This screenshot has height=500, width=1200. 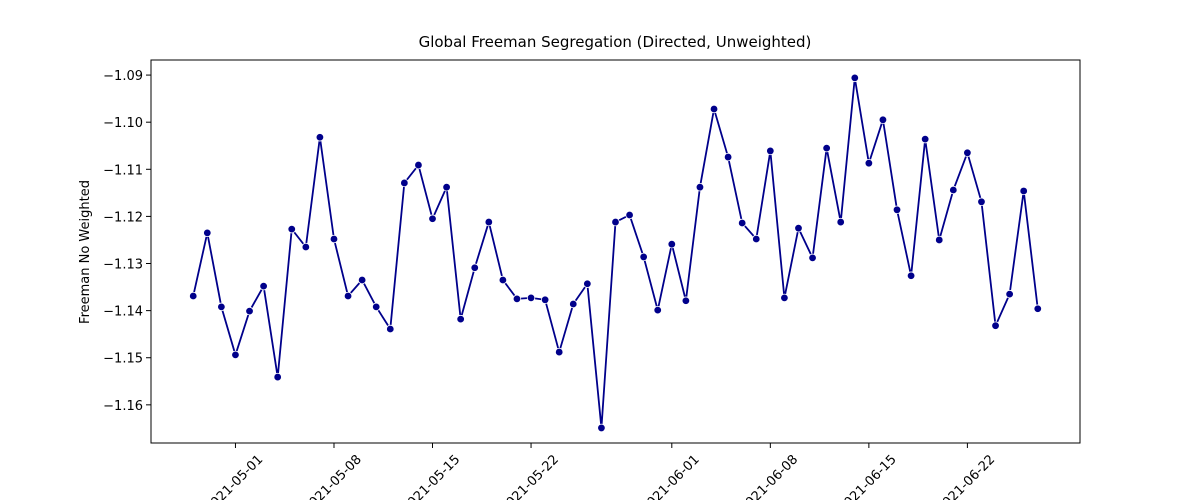 What do you see at coordinates (530, 476) in the screenshot?
I see `x-tick-label: 2021-05-22` at bounding box center [530, 476].